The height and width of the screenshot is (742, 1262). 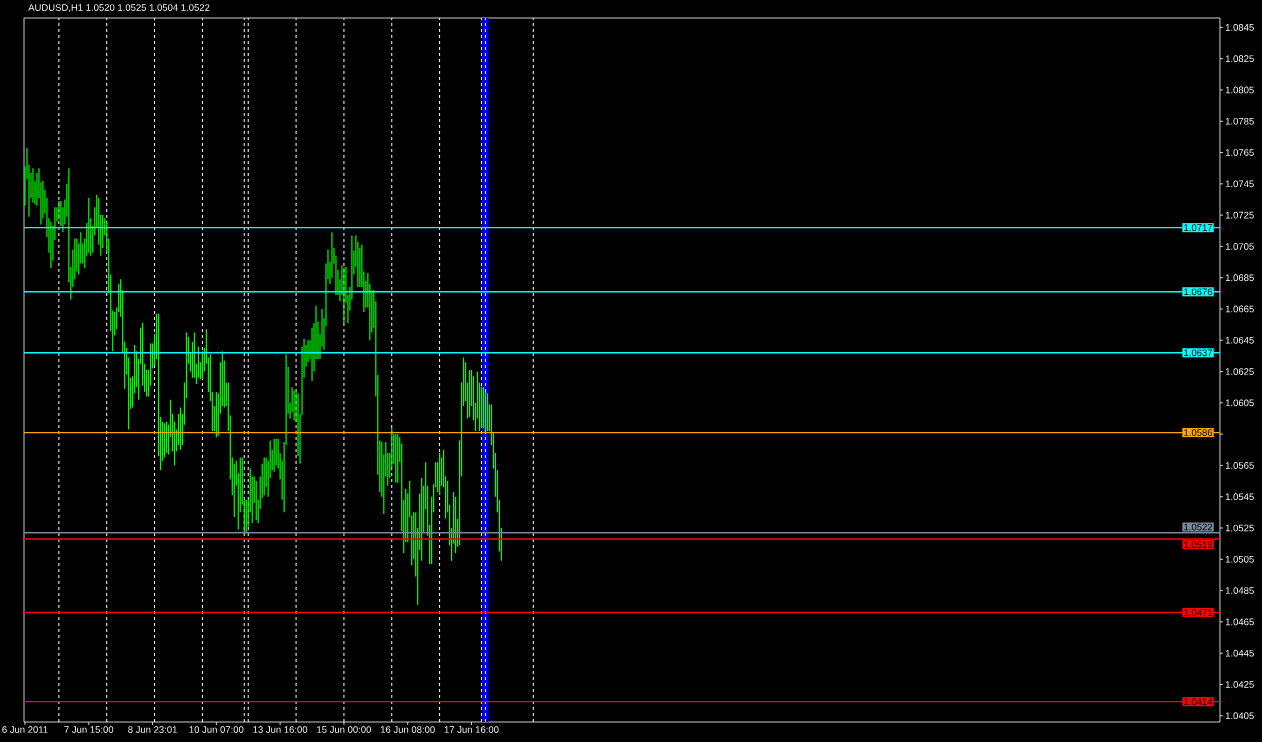 What do you see at coordinates (1239, 121) in the screenshot?
I see `y-tick-label: 1.0785` at bounding box center [1239, 121].